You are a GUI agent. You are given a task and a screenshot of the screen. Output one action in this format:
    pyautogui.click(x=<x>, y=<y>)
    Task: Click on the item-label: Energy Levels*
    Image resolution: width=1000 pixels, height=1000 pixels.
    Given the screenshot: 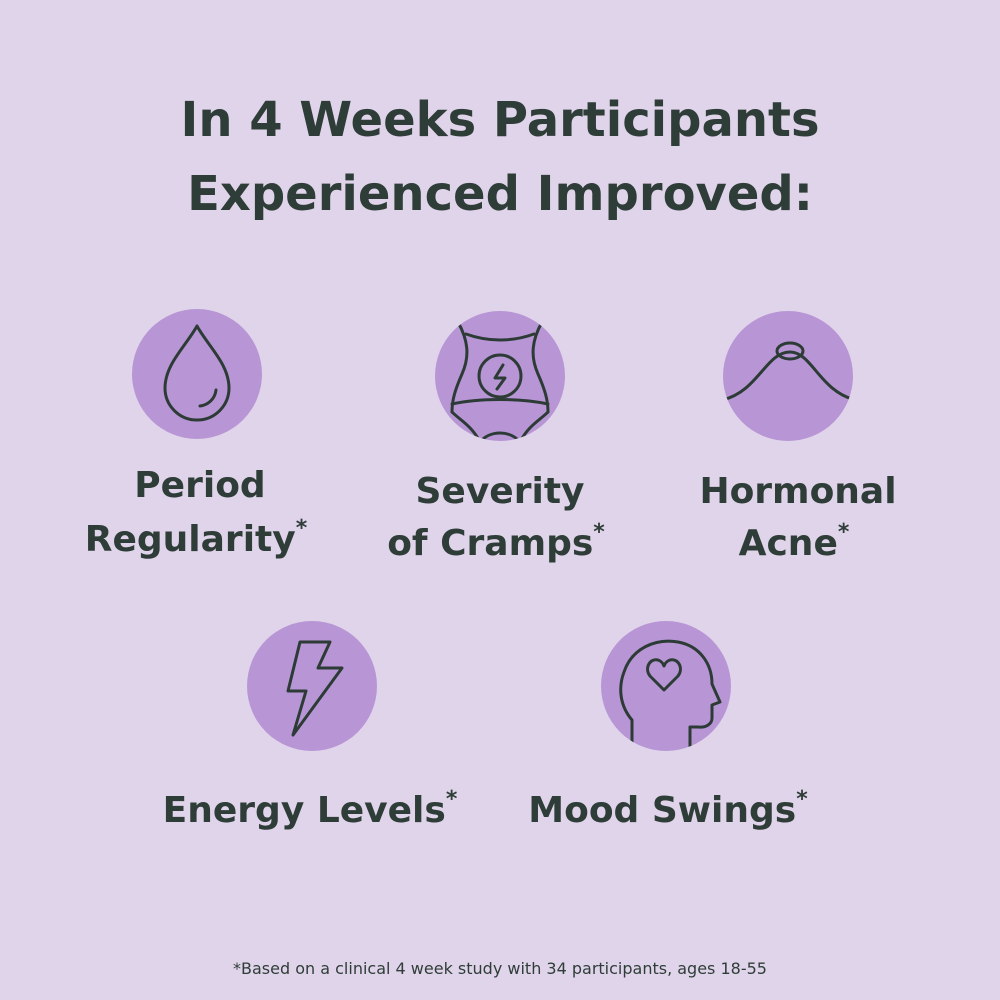 What is the action you would take?
    pyautogui.click(x=310, y=809)
    